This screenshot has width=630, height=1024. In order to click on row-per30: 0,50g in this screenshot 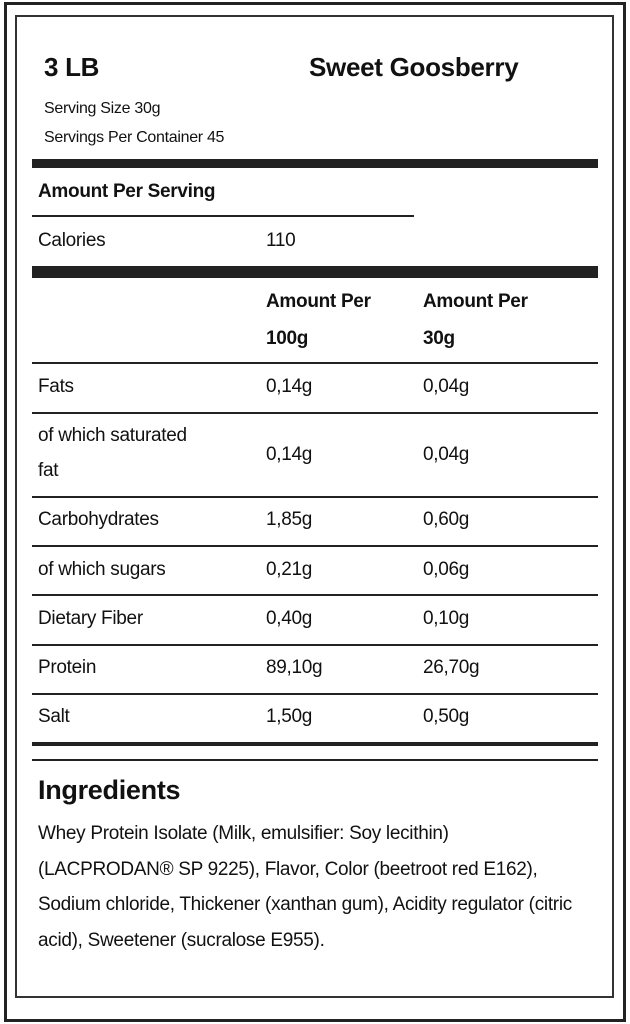, I will do `click(446, 716)`.